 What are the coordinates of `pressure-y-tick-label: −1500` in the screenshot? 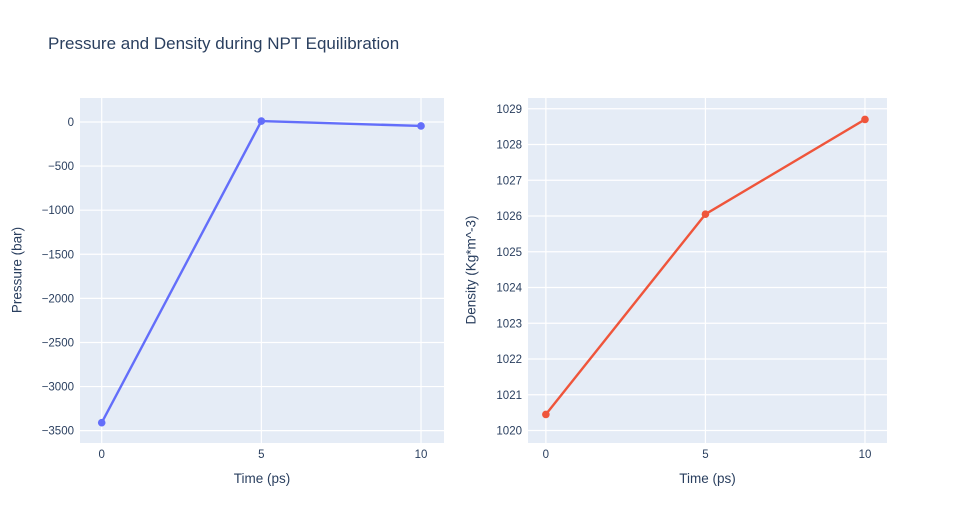 It's located at (58, 255).